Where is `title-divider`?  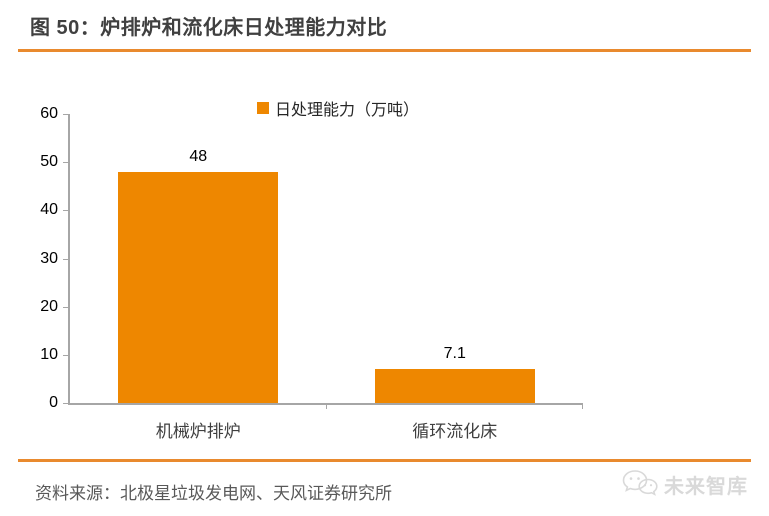 title-divider is located at coordinates (384, 50).